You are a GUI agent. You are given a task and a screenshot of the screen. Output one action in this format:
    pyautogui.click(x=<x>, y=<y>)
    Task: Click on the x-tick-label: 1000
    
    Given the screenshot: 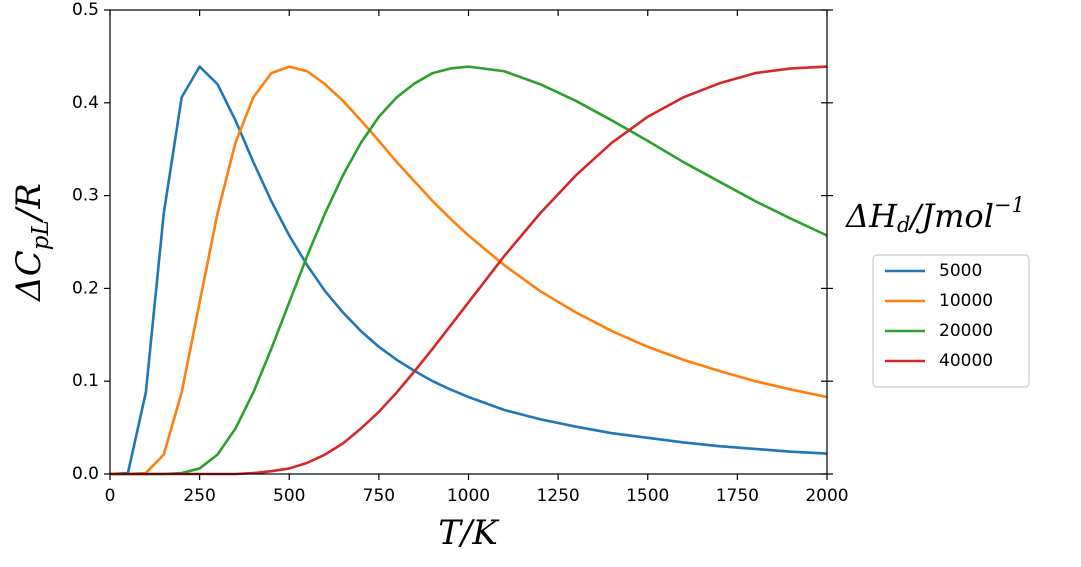 What is the action you would take?
    pyautogui.click(x=468, y=496)
    